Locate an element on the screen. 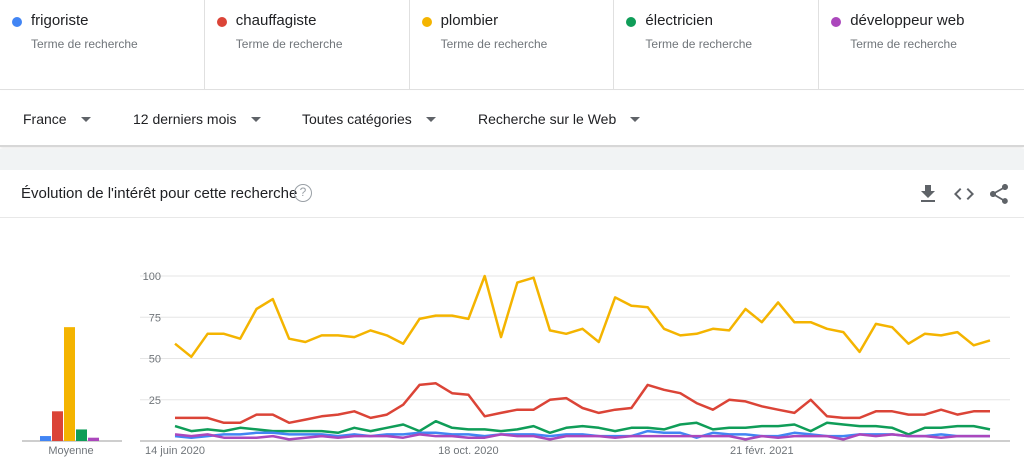 This screenshot has width=1024, height=464. y-tick-label: 75 is located at coordinates (155, 318).